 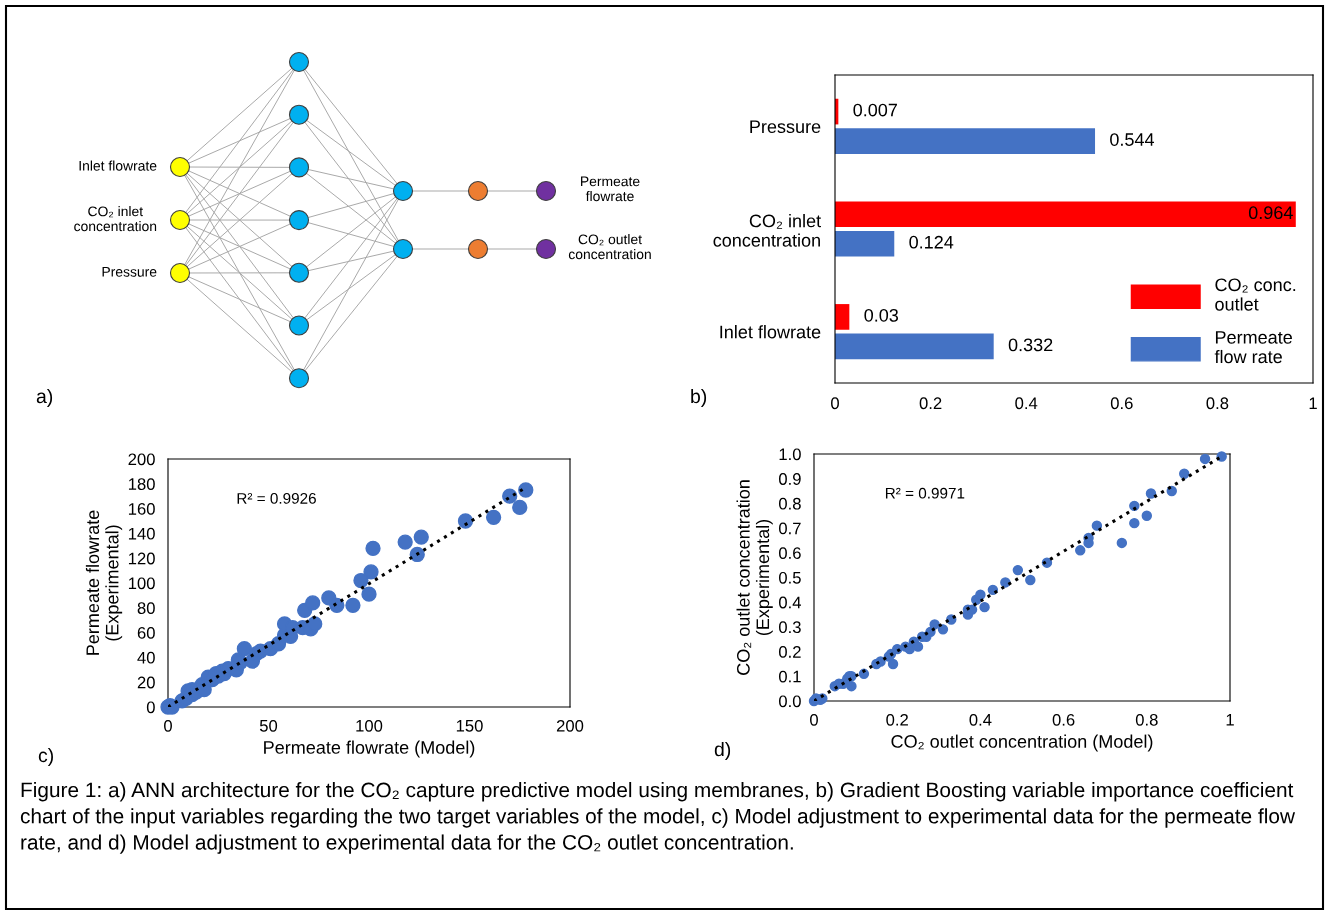 I want to click on x-axis-title: Permeate flowrate (Model), so click(x=369, y=749).